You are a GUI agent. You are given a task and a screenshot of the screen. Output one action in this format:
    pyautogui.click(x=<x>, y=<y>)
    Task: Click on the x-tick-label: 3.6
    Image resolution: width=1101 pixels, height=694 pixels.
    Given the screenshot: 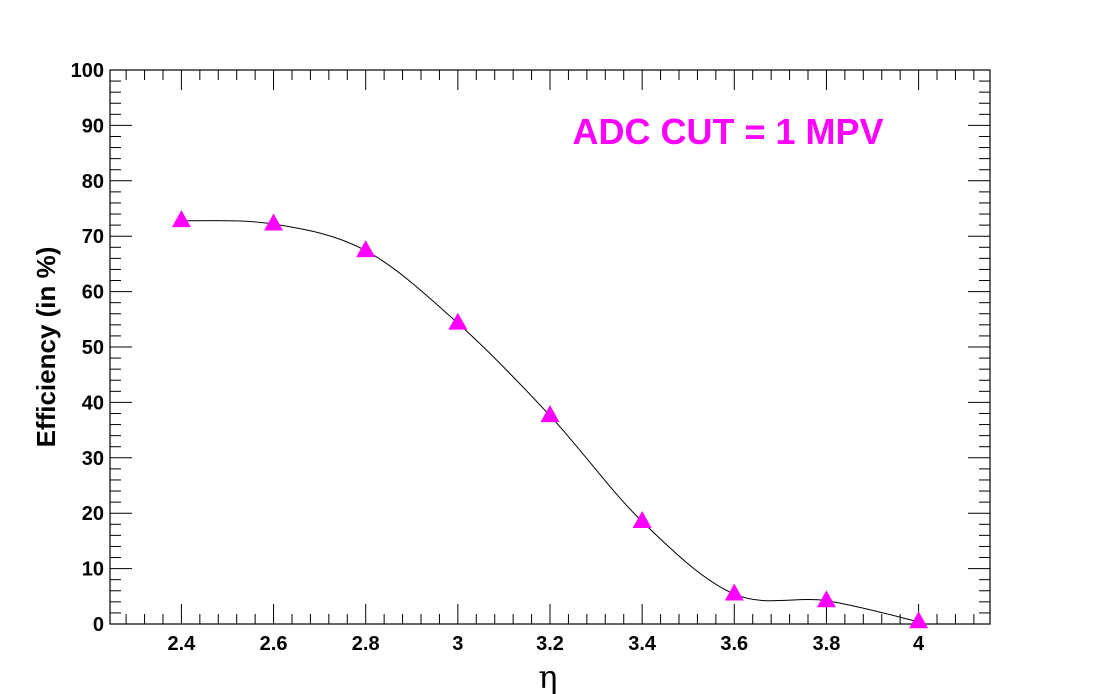 What is the action you would take?
    pyautogui.click(x=734, y=644)
    